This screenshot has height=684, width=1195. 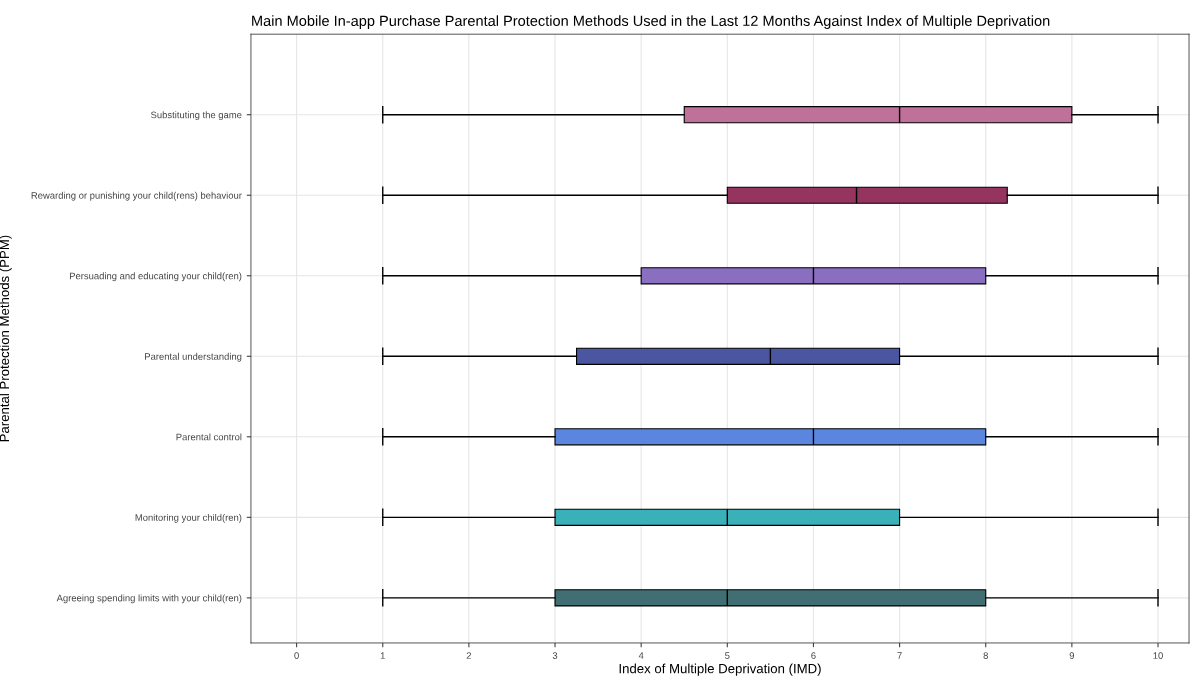 What do you see at coordinates (641, 655) in the screenshot?
I see `x-tick-label: 4` at bounding box center [641, 655].